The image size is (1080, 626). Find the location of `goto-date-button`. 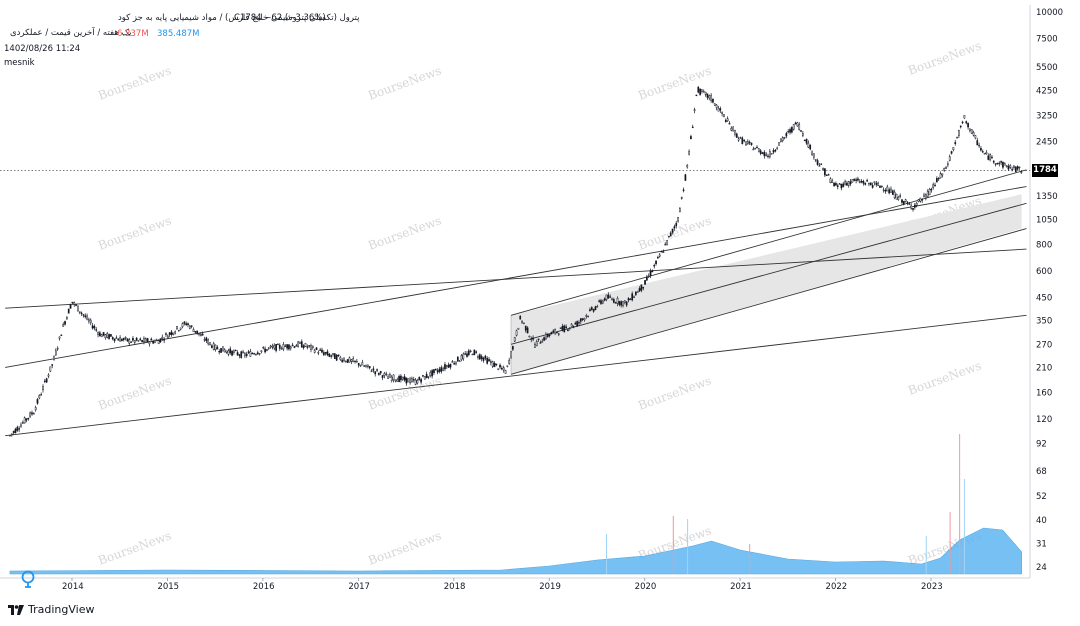

goto-date-button is located at coordinates (28, 579).